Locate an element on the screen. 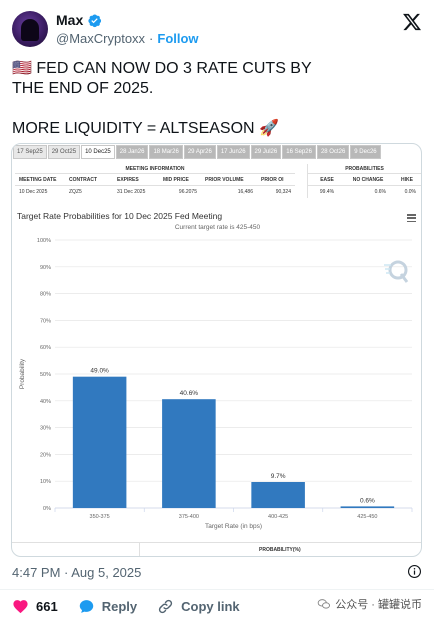 The height and width of the screenshot is (619, 434). verified-badge-icon is located at coordinates (95, 20).